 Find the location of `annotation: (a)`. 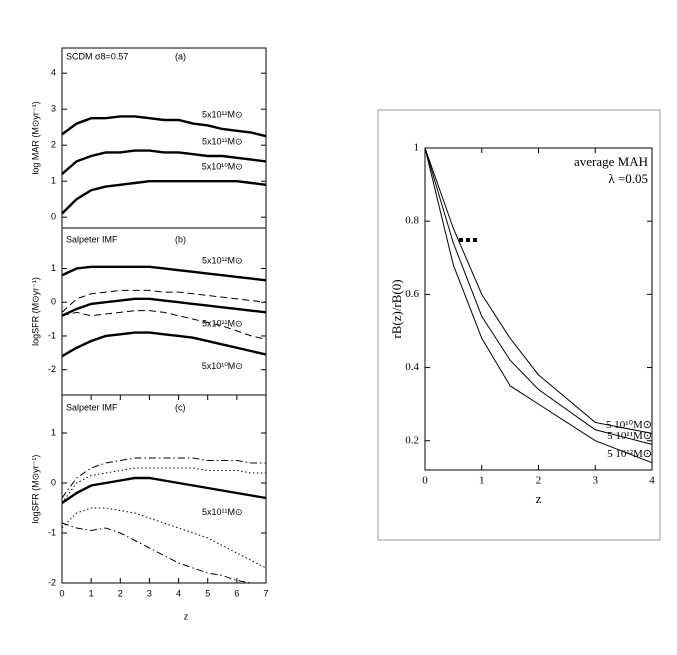

annotation: (a) is located at coordinates (180, 56).